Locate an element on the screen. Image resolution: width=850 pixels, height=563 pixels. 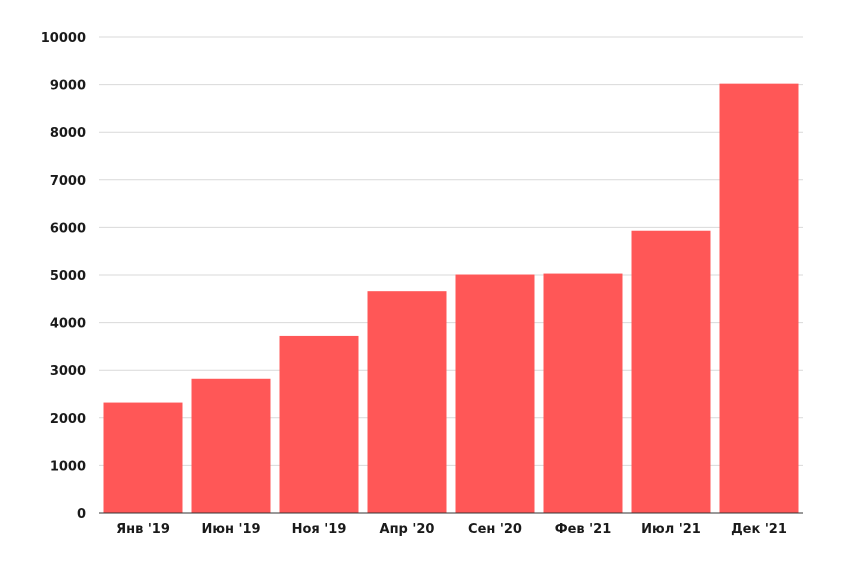
x-tick-label: Янв '19 is located at coordinates (143, 529).